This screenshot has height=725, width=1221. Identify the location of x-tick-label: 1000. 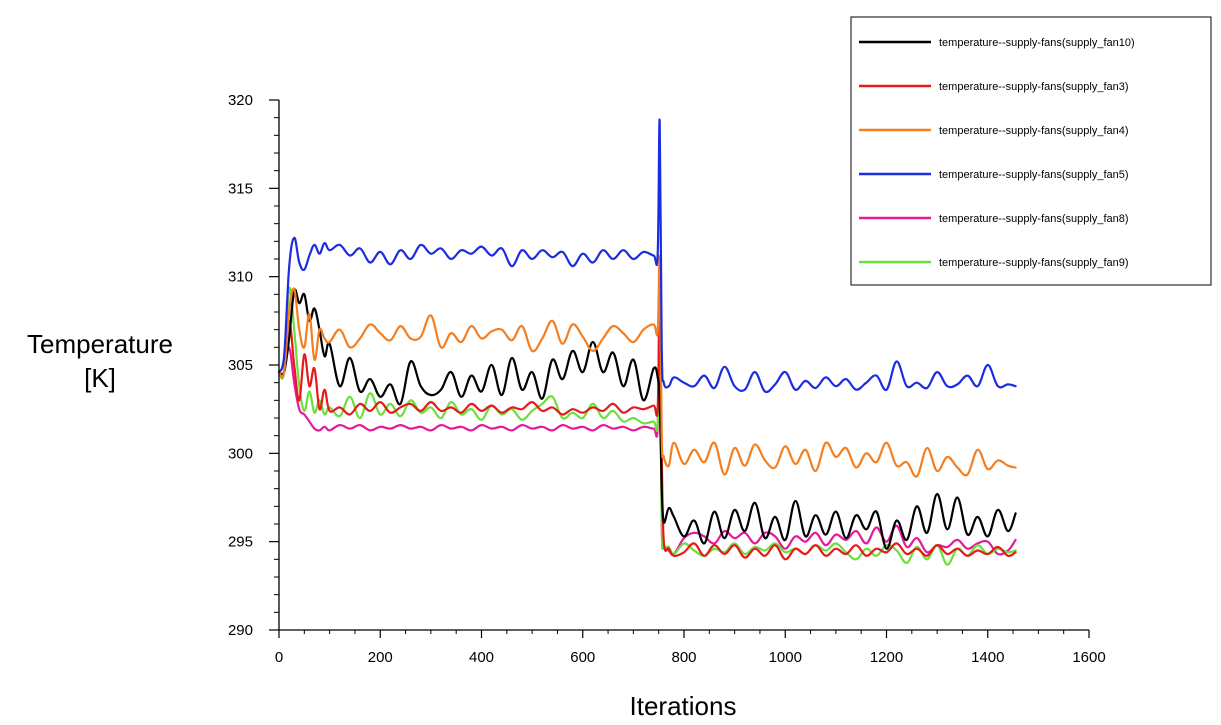
(785, 657).